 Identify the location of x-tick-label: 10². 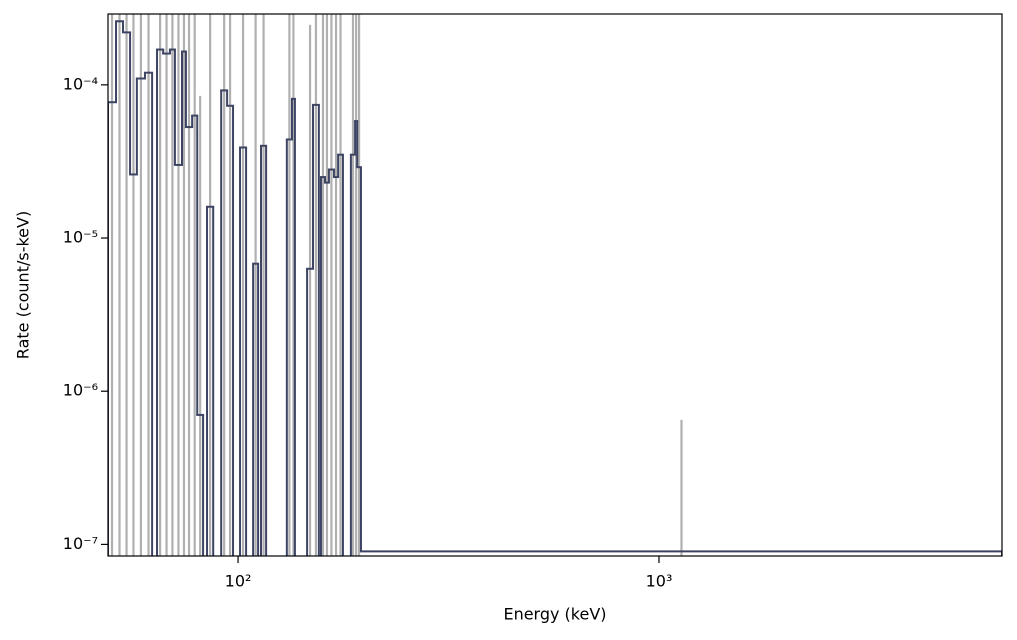
(238, 581).